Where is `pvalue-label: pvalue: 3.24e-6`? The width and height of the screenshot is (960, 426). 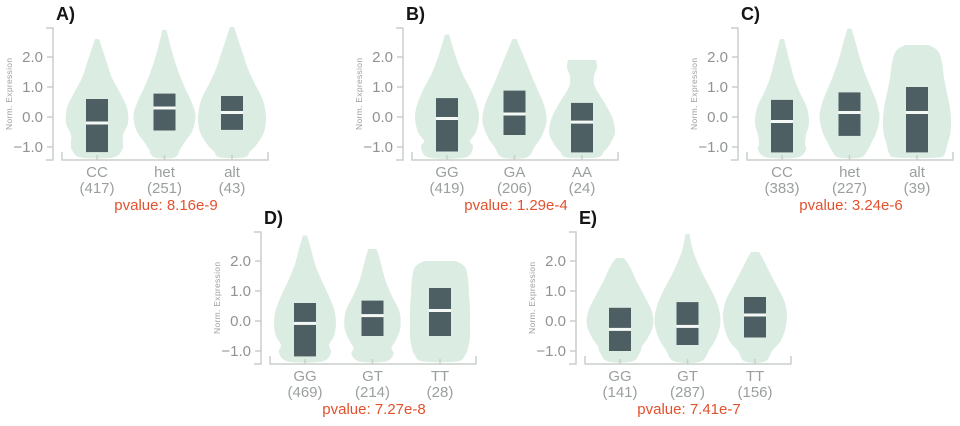
pvalue-label: pvalue: 3.24e-6 is located at coordinates (850, 205).